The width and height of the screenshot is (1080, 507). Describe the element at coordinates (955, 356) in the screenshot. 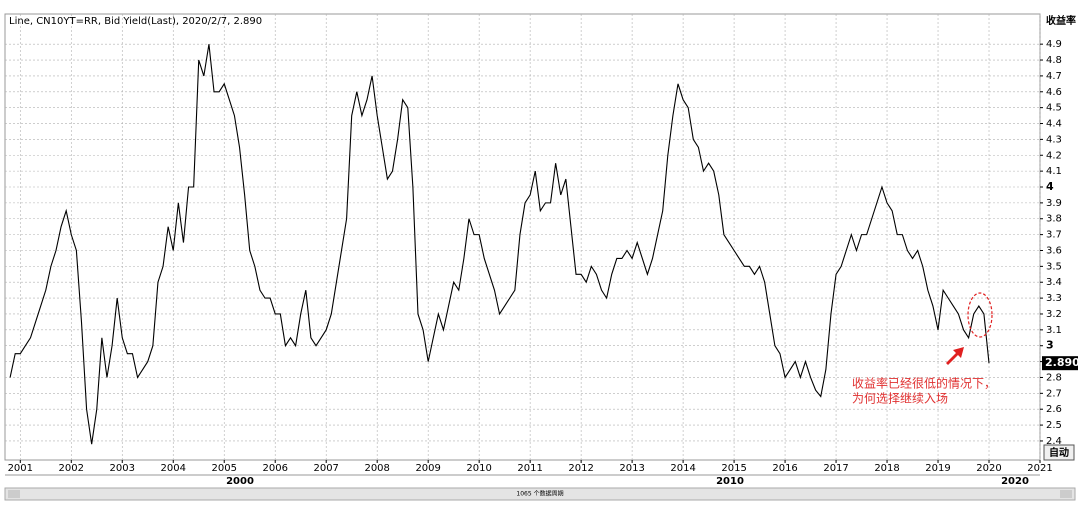

I see `highlight-arrow` at that location.